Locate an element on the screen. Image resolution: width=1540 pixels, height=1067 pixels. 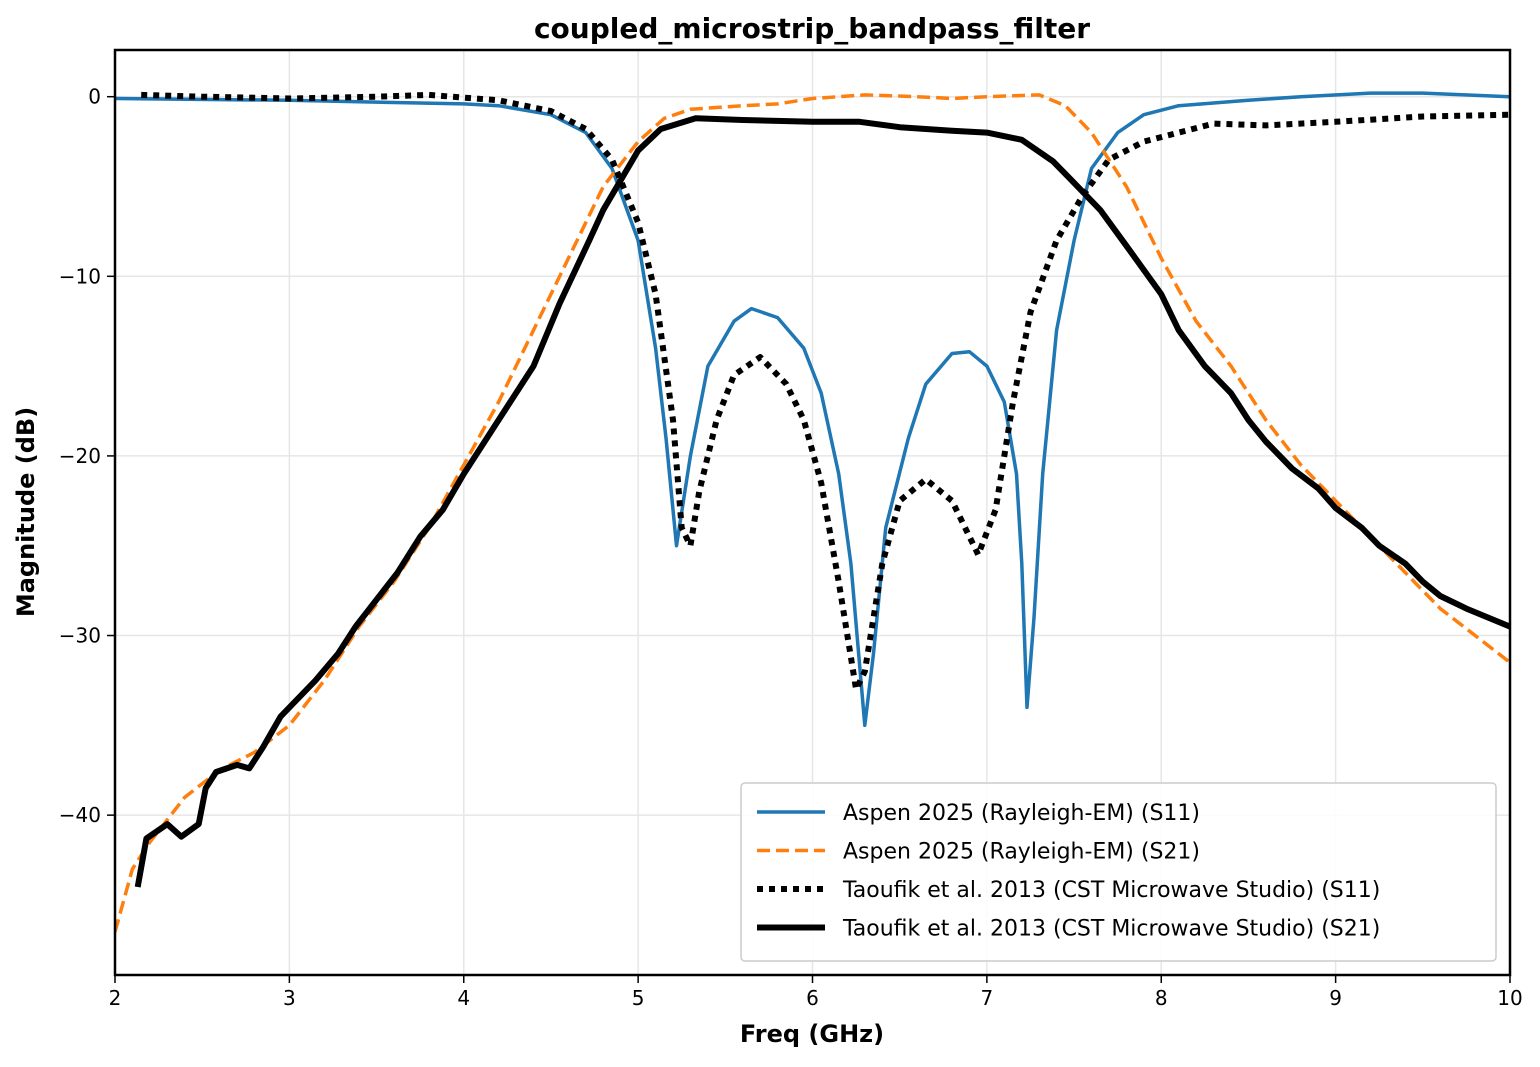
y-tick-label: −30 is located at coordinates (80, 636).